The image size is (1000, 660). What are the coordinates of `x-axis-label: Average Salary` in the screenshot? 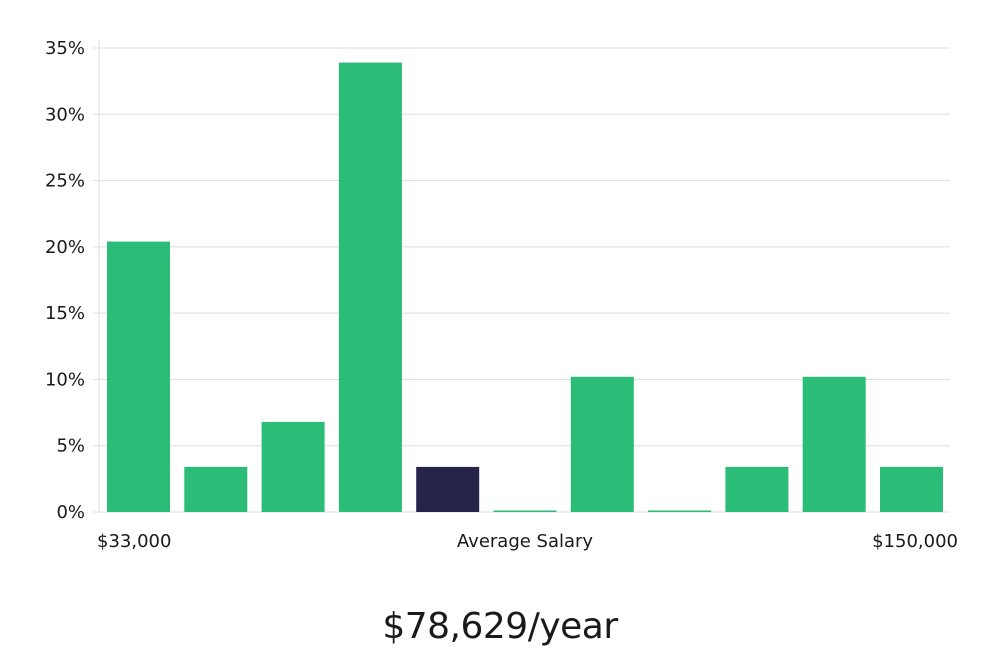 It's located at (525, 541).